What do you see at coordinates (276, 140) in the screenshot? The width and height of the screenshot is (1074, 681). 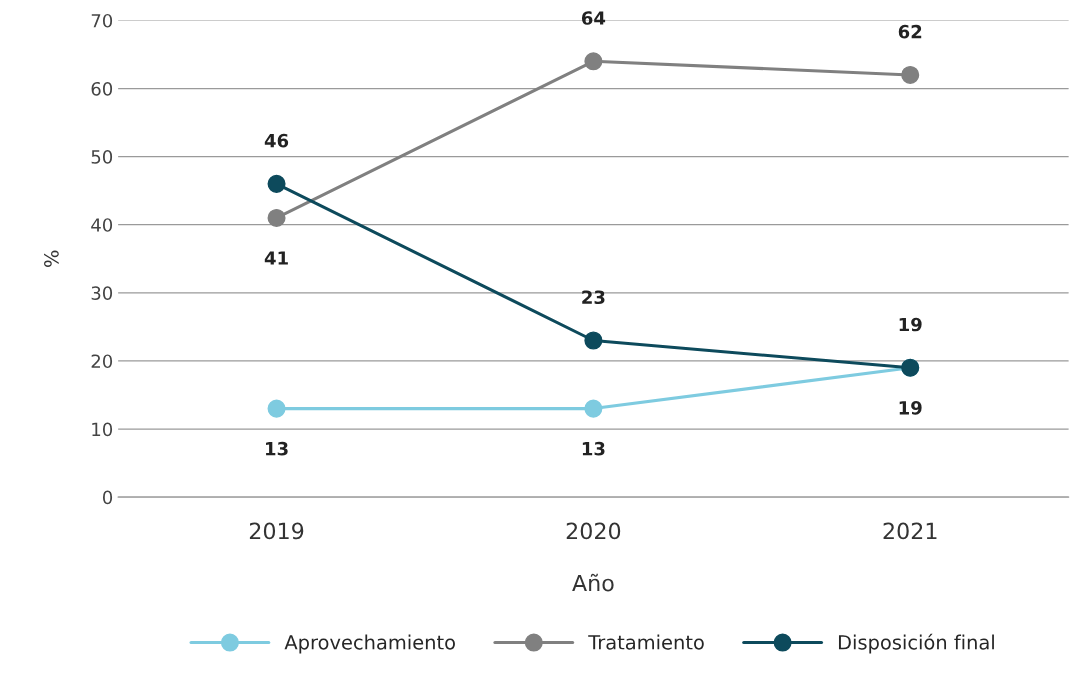 I see `data-label: 46` at bounding box center [276, 140].